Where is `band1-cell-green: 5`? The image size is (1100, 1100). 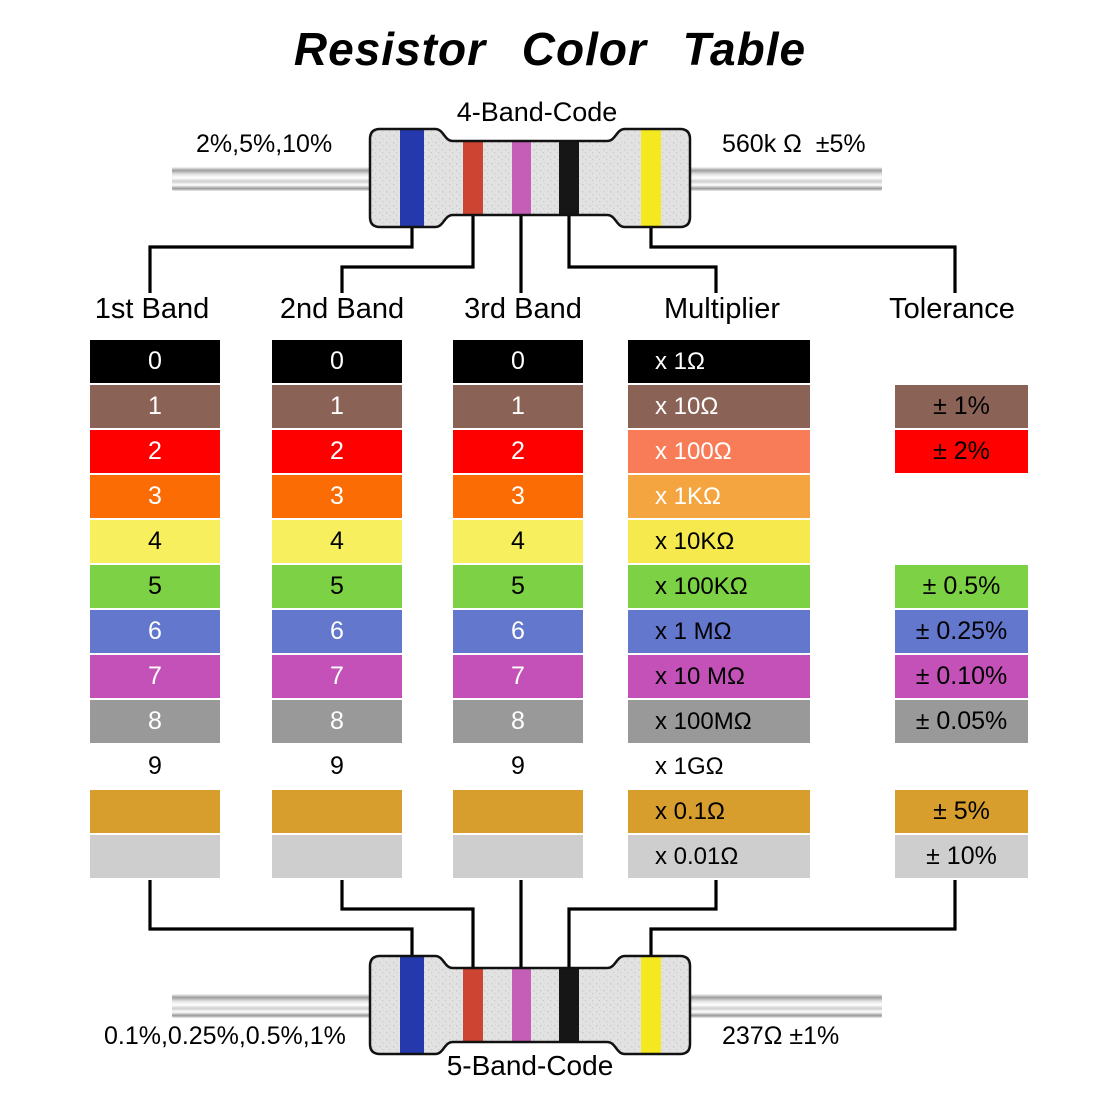 band1-cell-green: 5 is located at coordinates (155, 587).